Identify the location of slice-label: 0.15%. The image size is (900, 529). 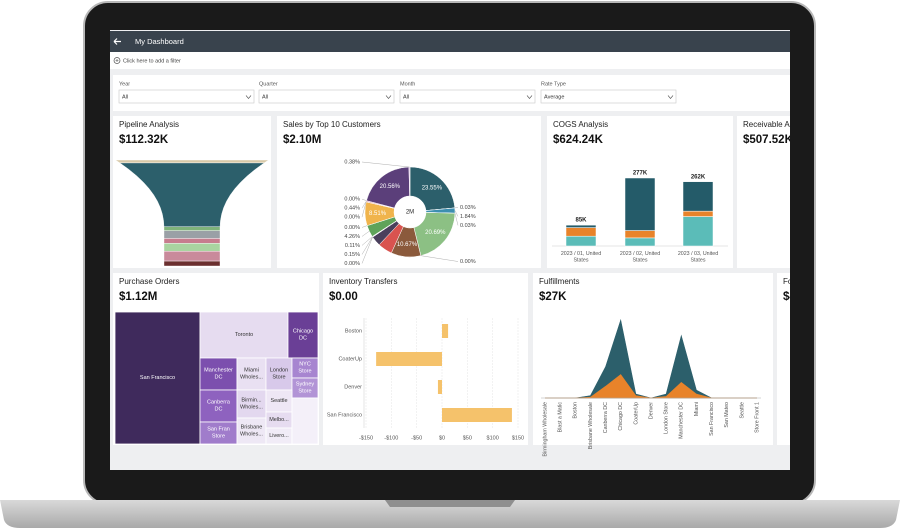
(352, 255).